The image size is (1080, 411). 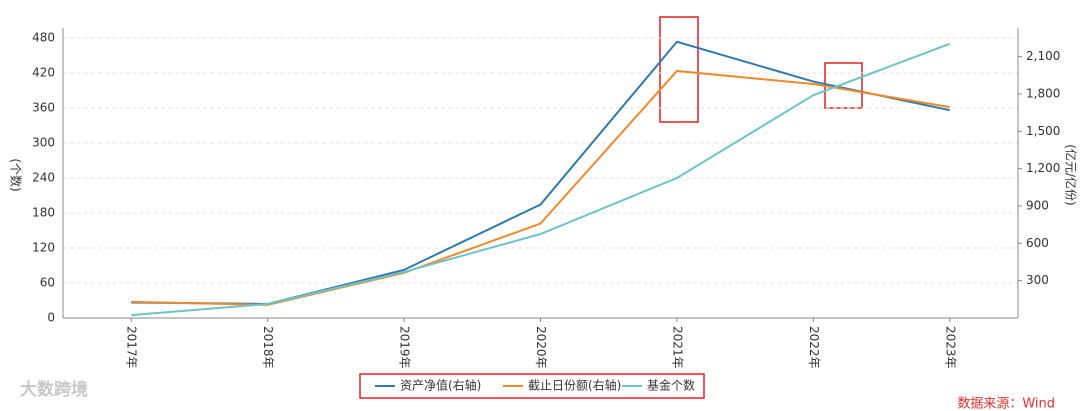 I want to click on legend-label: 截止日份额(右轴), so click(x=574, y=385).